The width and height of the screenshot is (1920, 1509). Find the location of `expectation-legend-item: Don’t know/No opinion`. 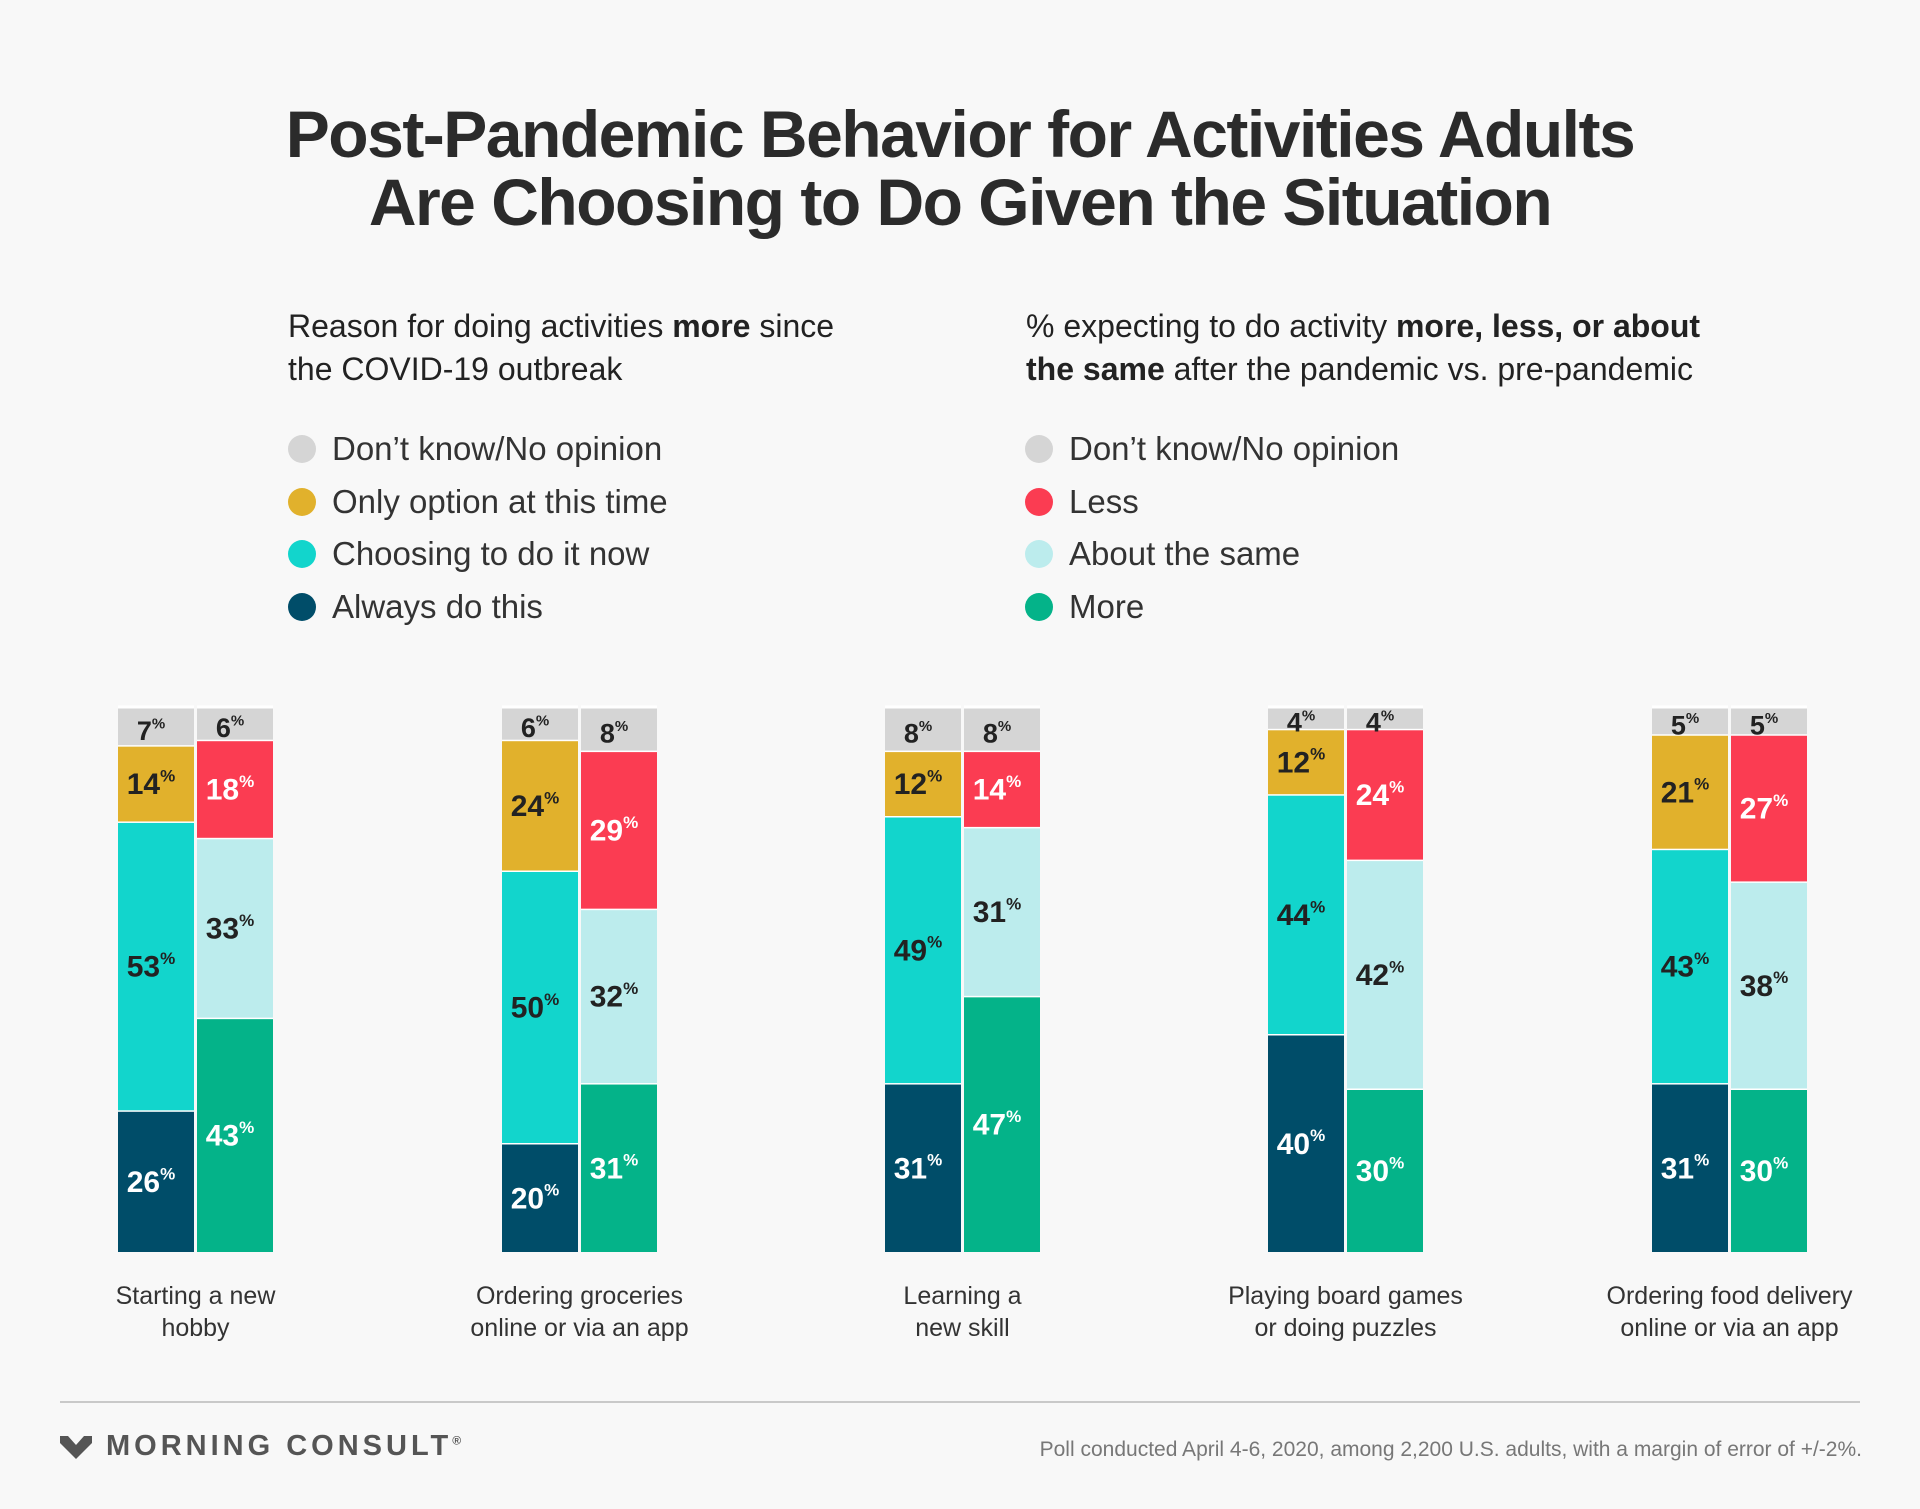

expectation-legend-item: Don’t know/No opinion is located at coordinates (1212, 449).